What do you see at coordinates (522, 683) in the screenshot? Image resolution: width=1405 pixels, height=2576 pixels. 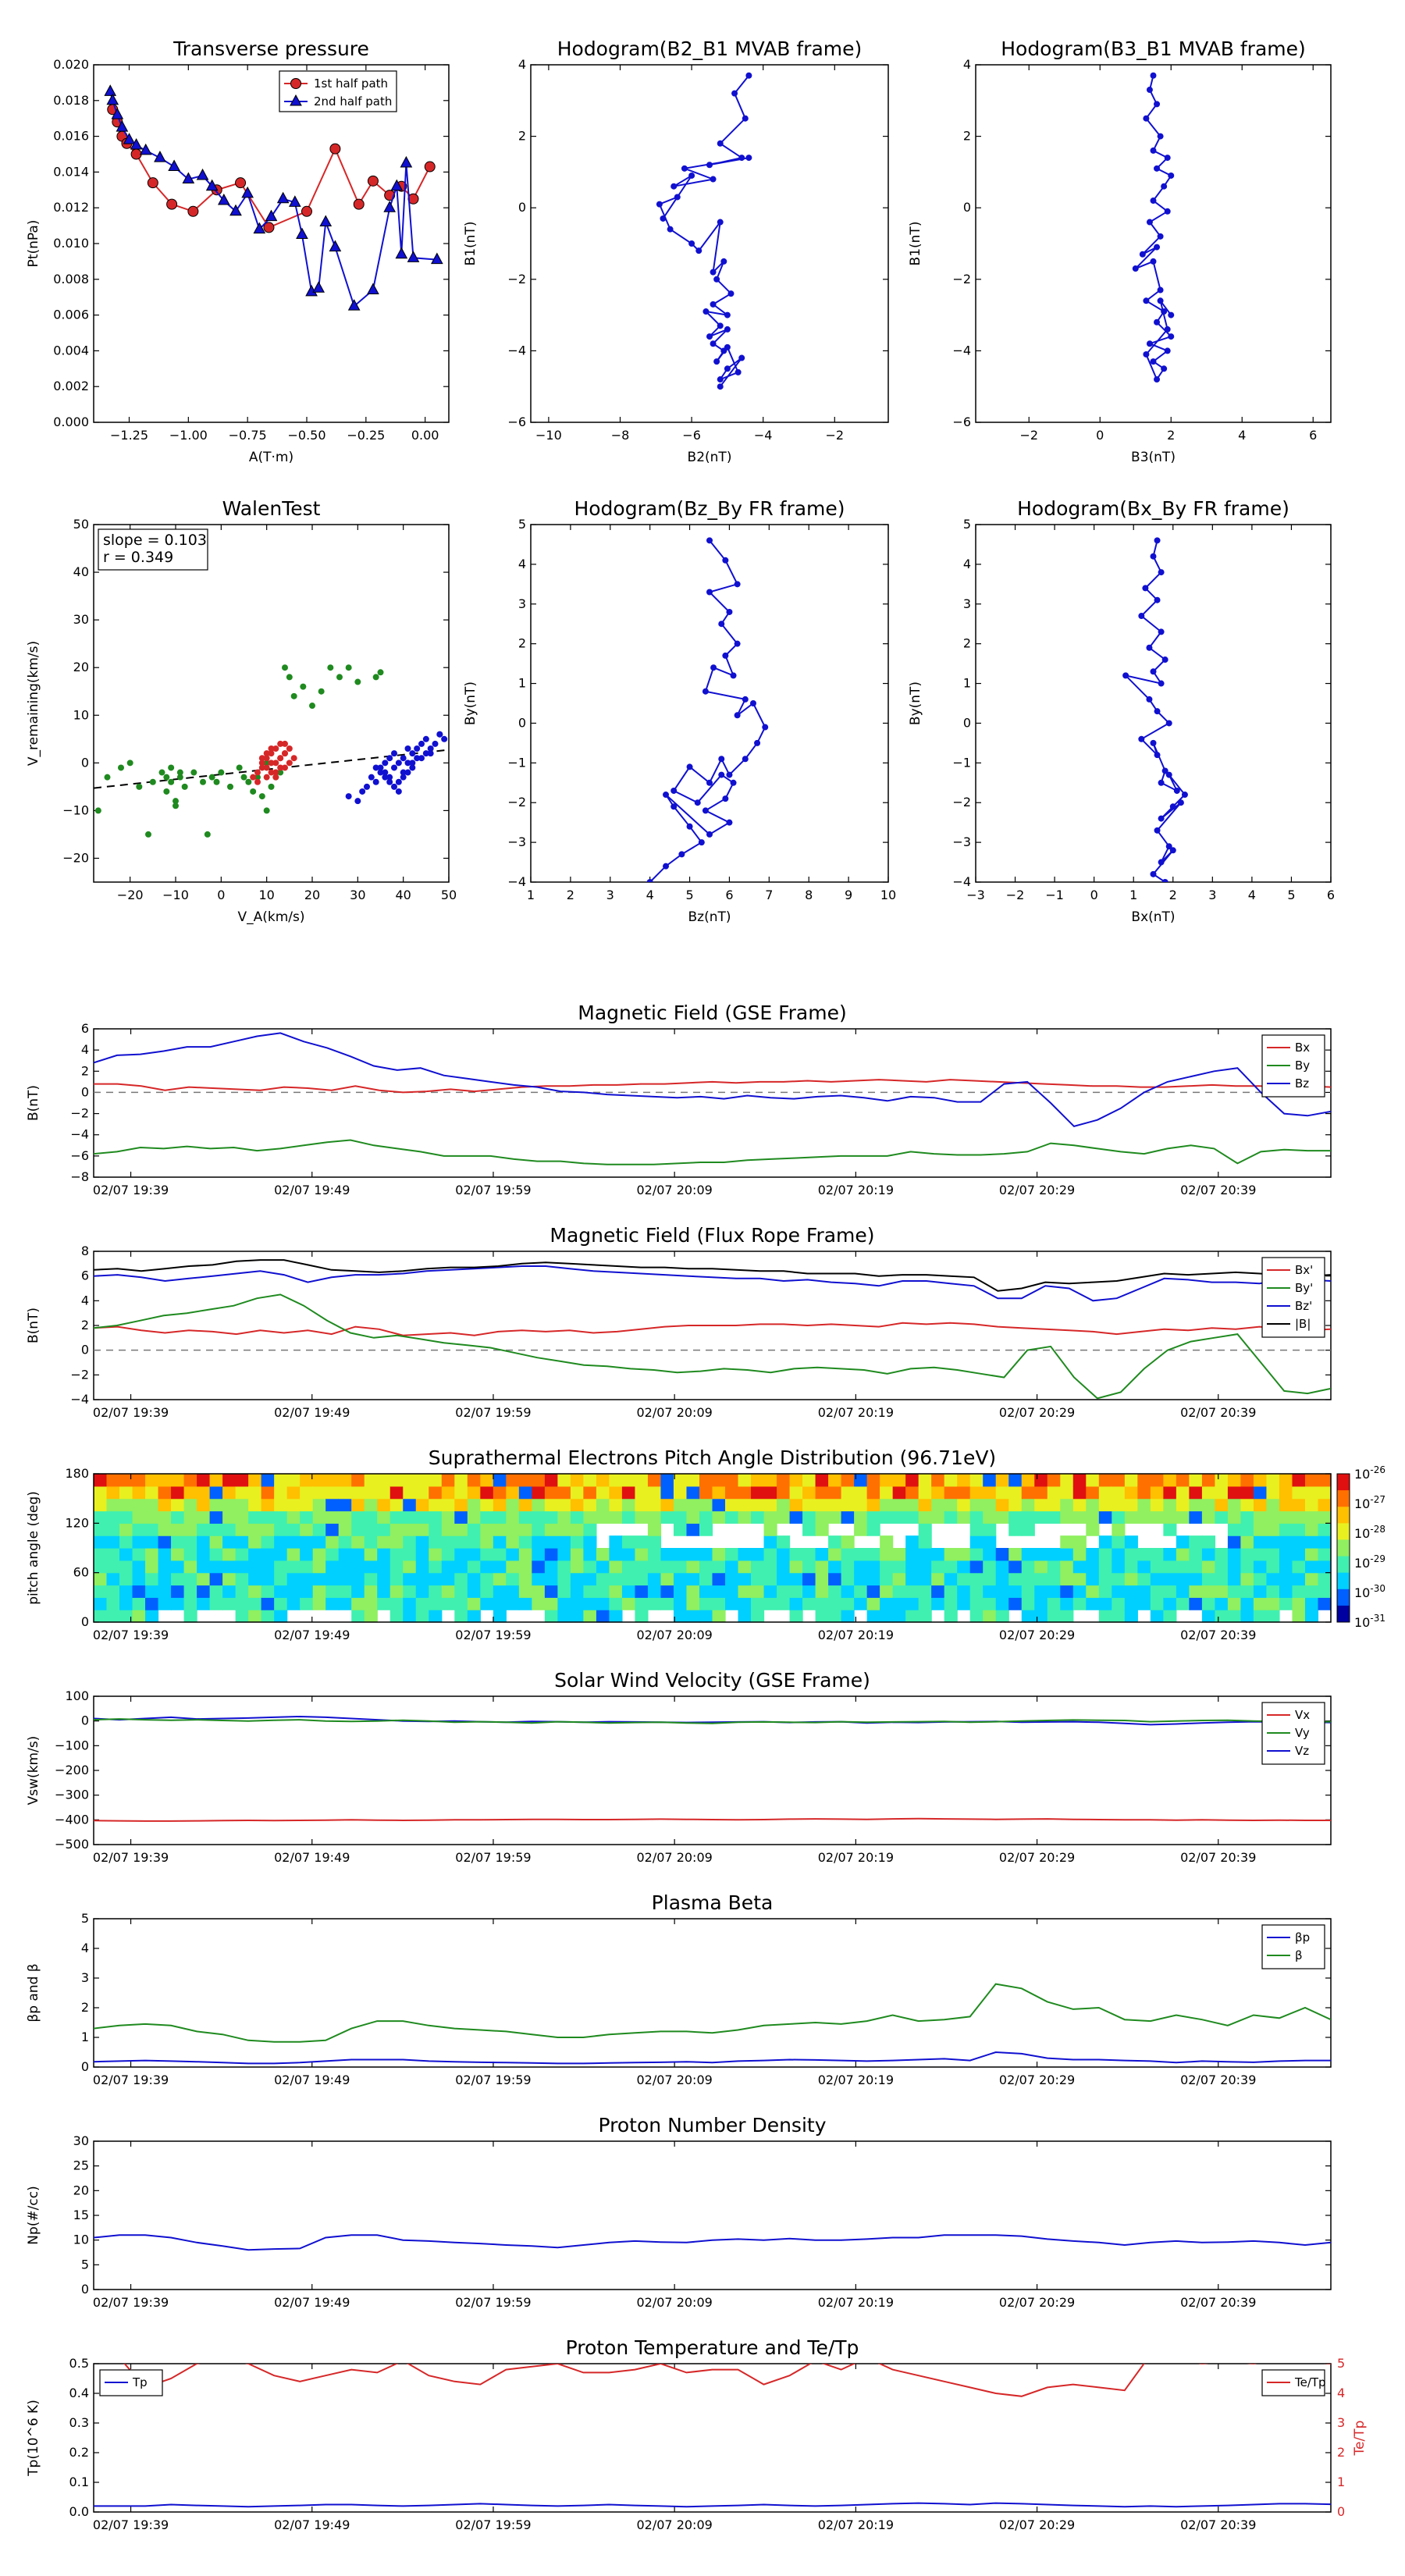 I see `y-tick-label: 1` at bounding box center [522, 683].